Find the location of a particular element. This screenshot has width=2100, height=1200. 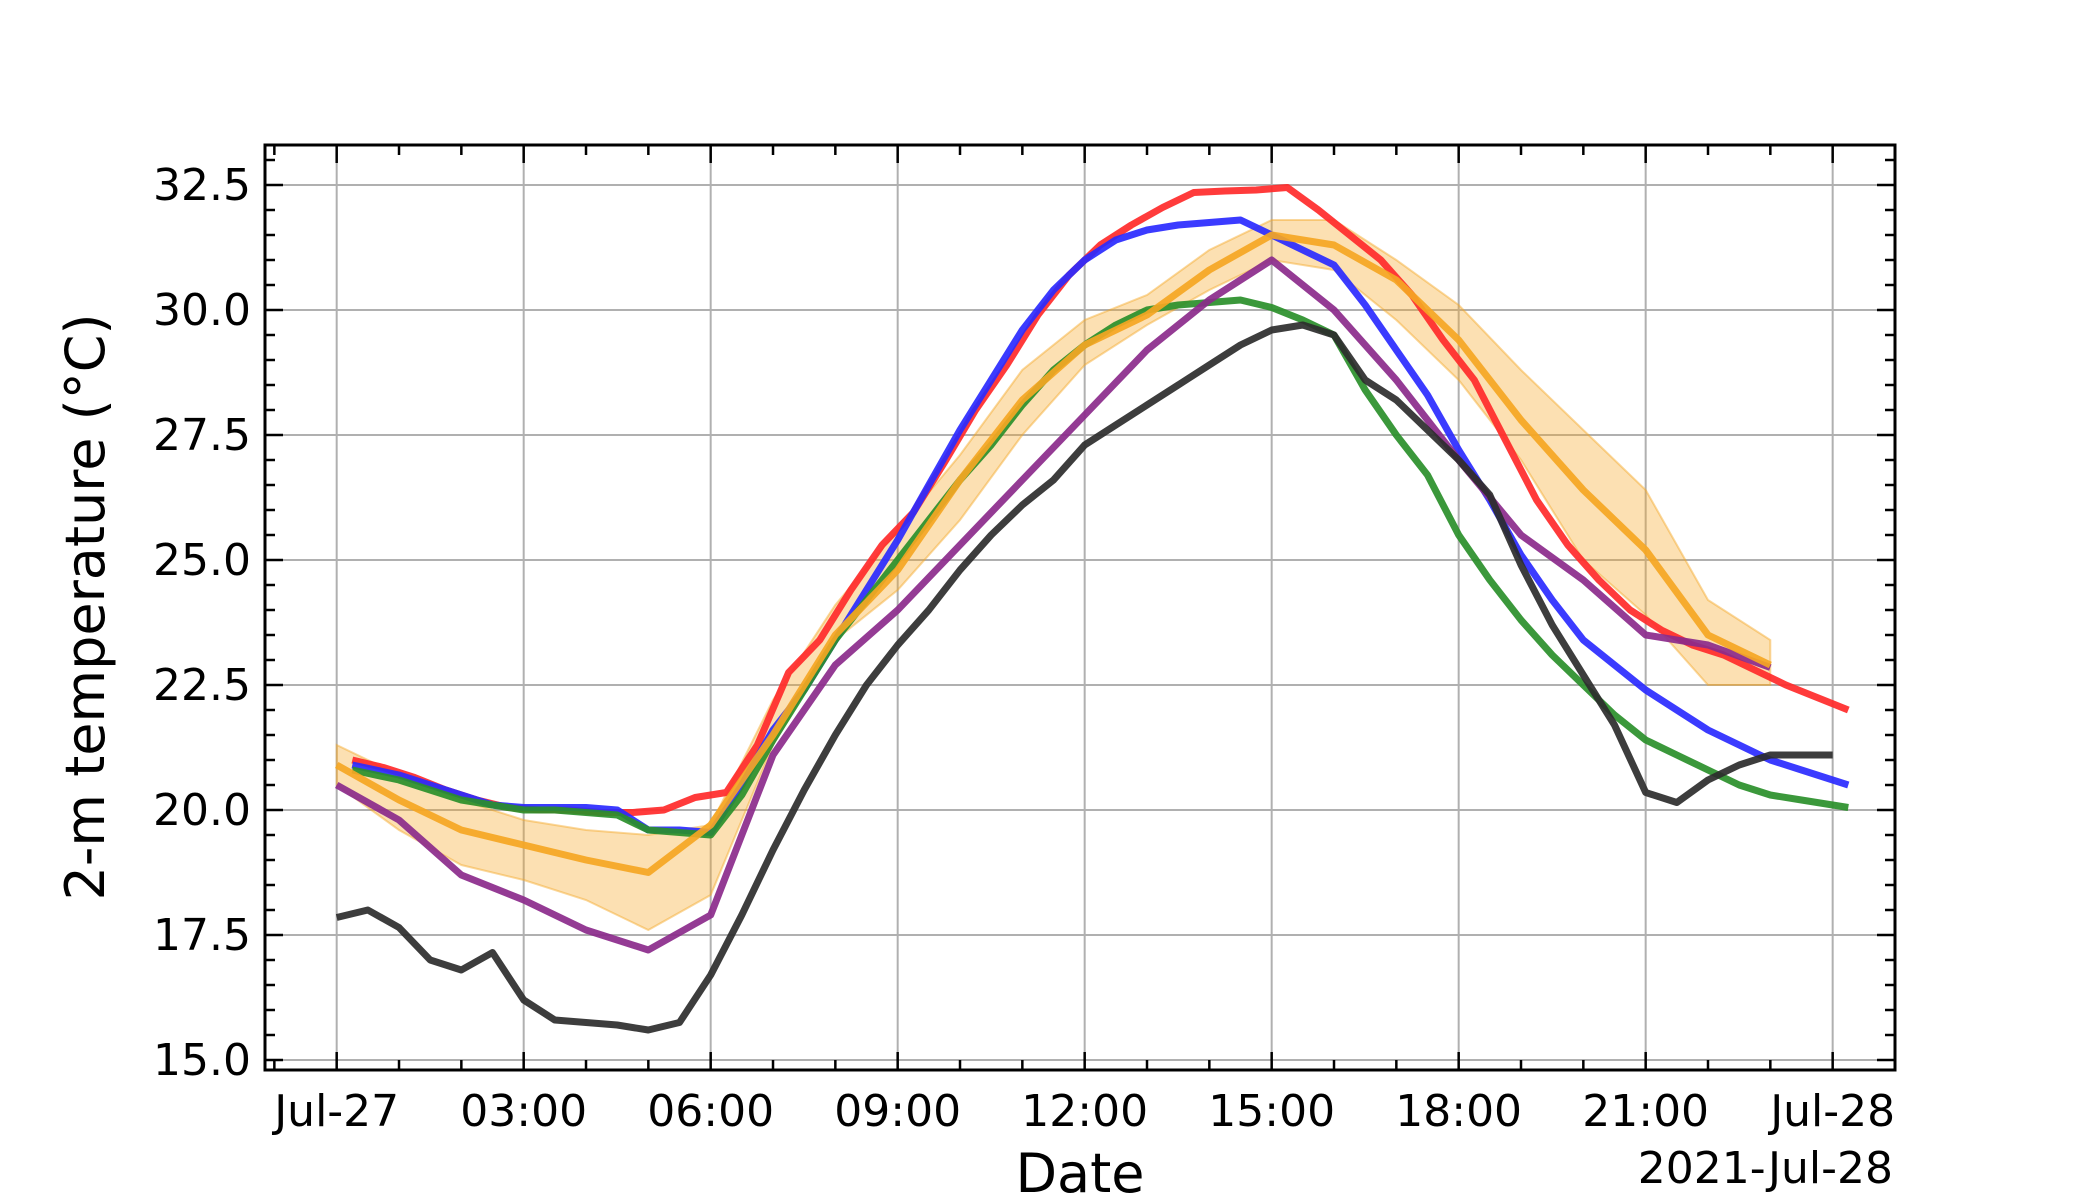

x-tick-label: 15:00 is located at coordinates (1271, 1111).